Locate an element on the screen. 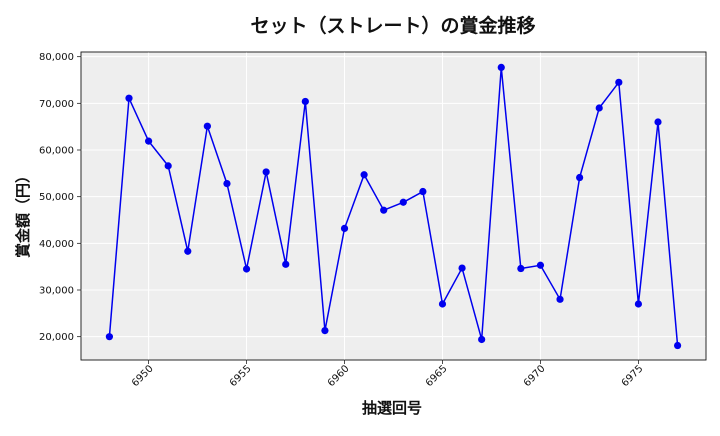 The width and height of the screenshot is (720, 436). y-tick-label: 40,000 is located at coordinates (56, 244).